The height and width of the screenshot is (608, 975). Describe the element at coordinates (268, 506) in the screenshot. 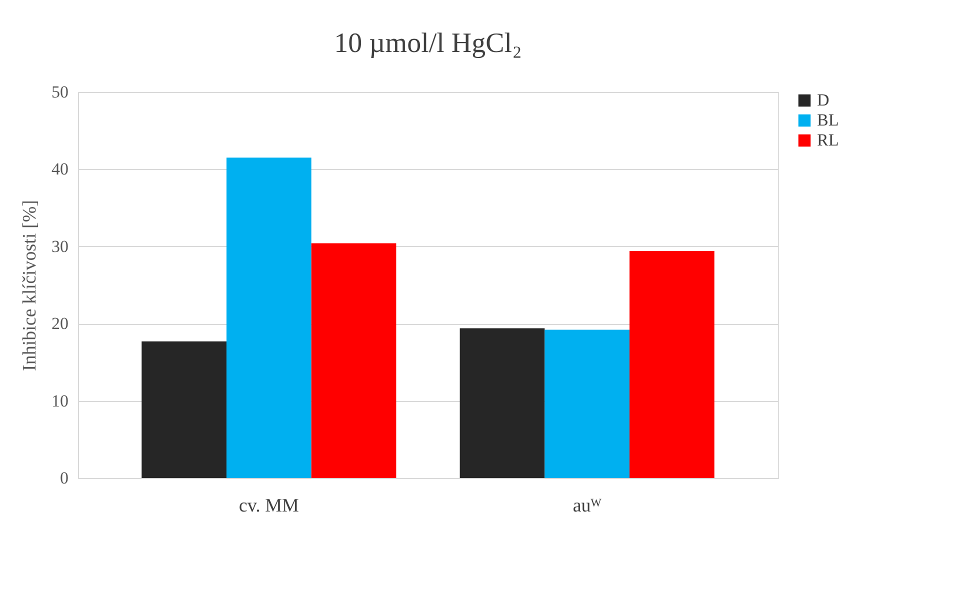

I see `x-tick-label: cv. MM` at that location.